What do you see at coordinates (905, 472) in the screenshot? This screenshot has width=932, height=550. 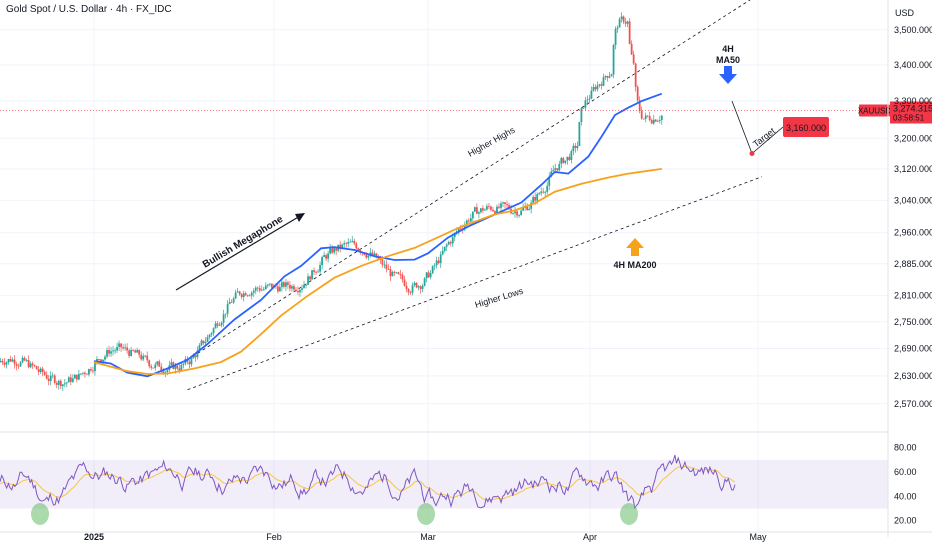 I see `rsi-tick-label: 60.00` at bounding box center [905, 472].